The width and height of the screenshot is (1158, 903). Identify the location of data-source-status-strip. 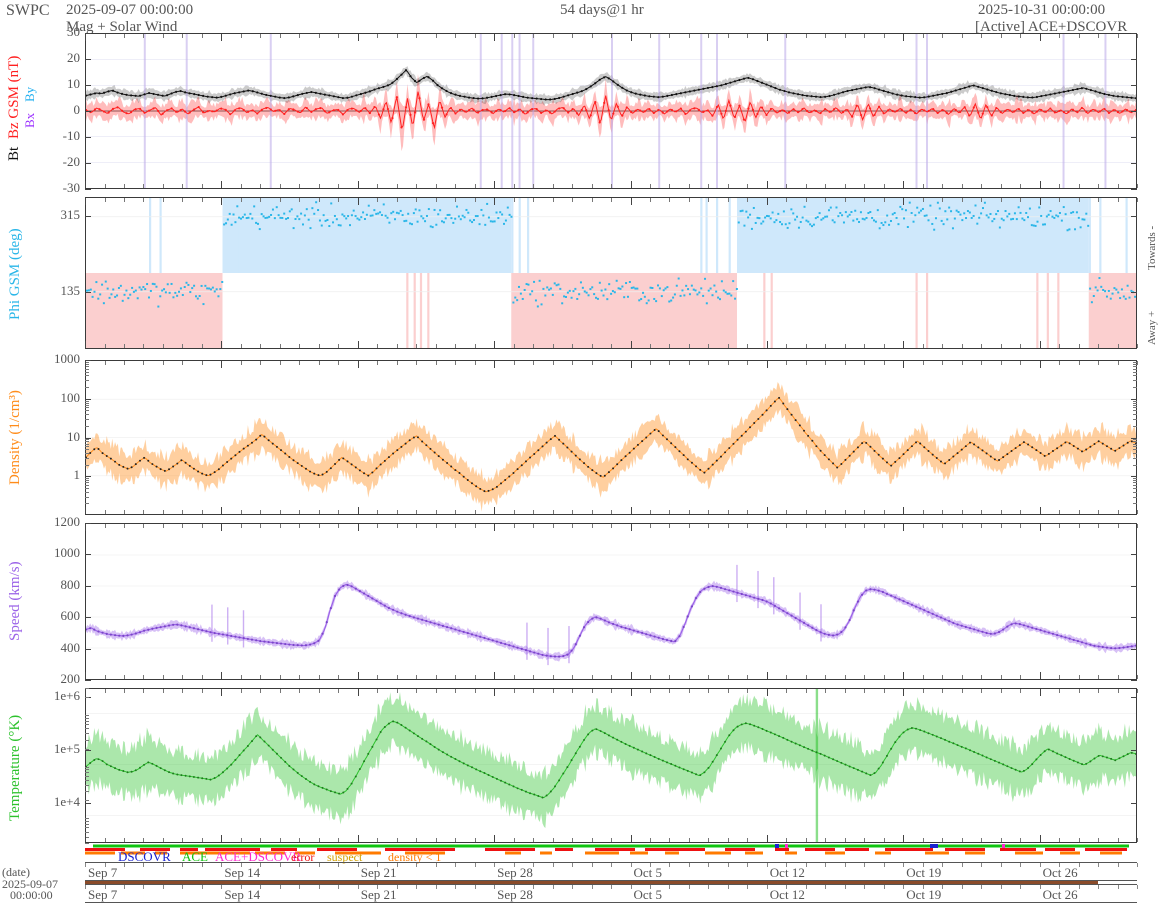
(611, 851).